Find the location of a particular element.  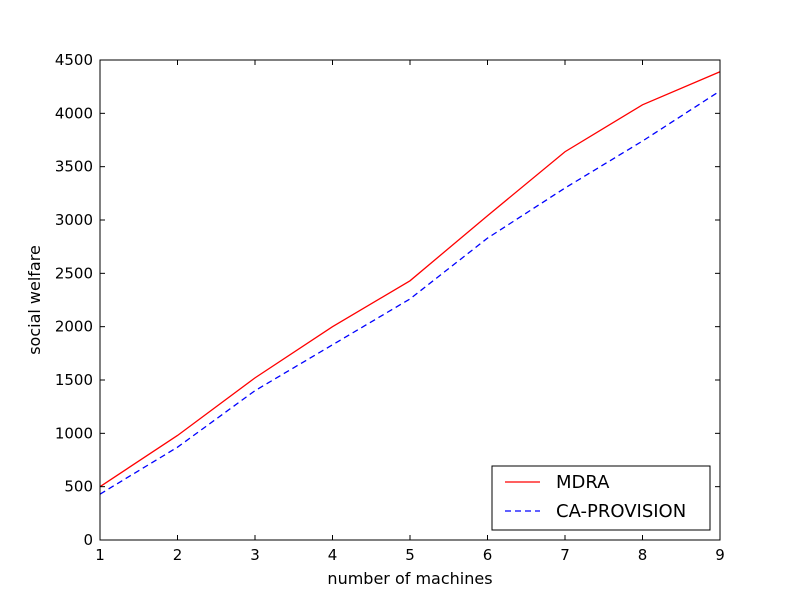

y-tick-label: 4000 is located at coordinates (74, 113).